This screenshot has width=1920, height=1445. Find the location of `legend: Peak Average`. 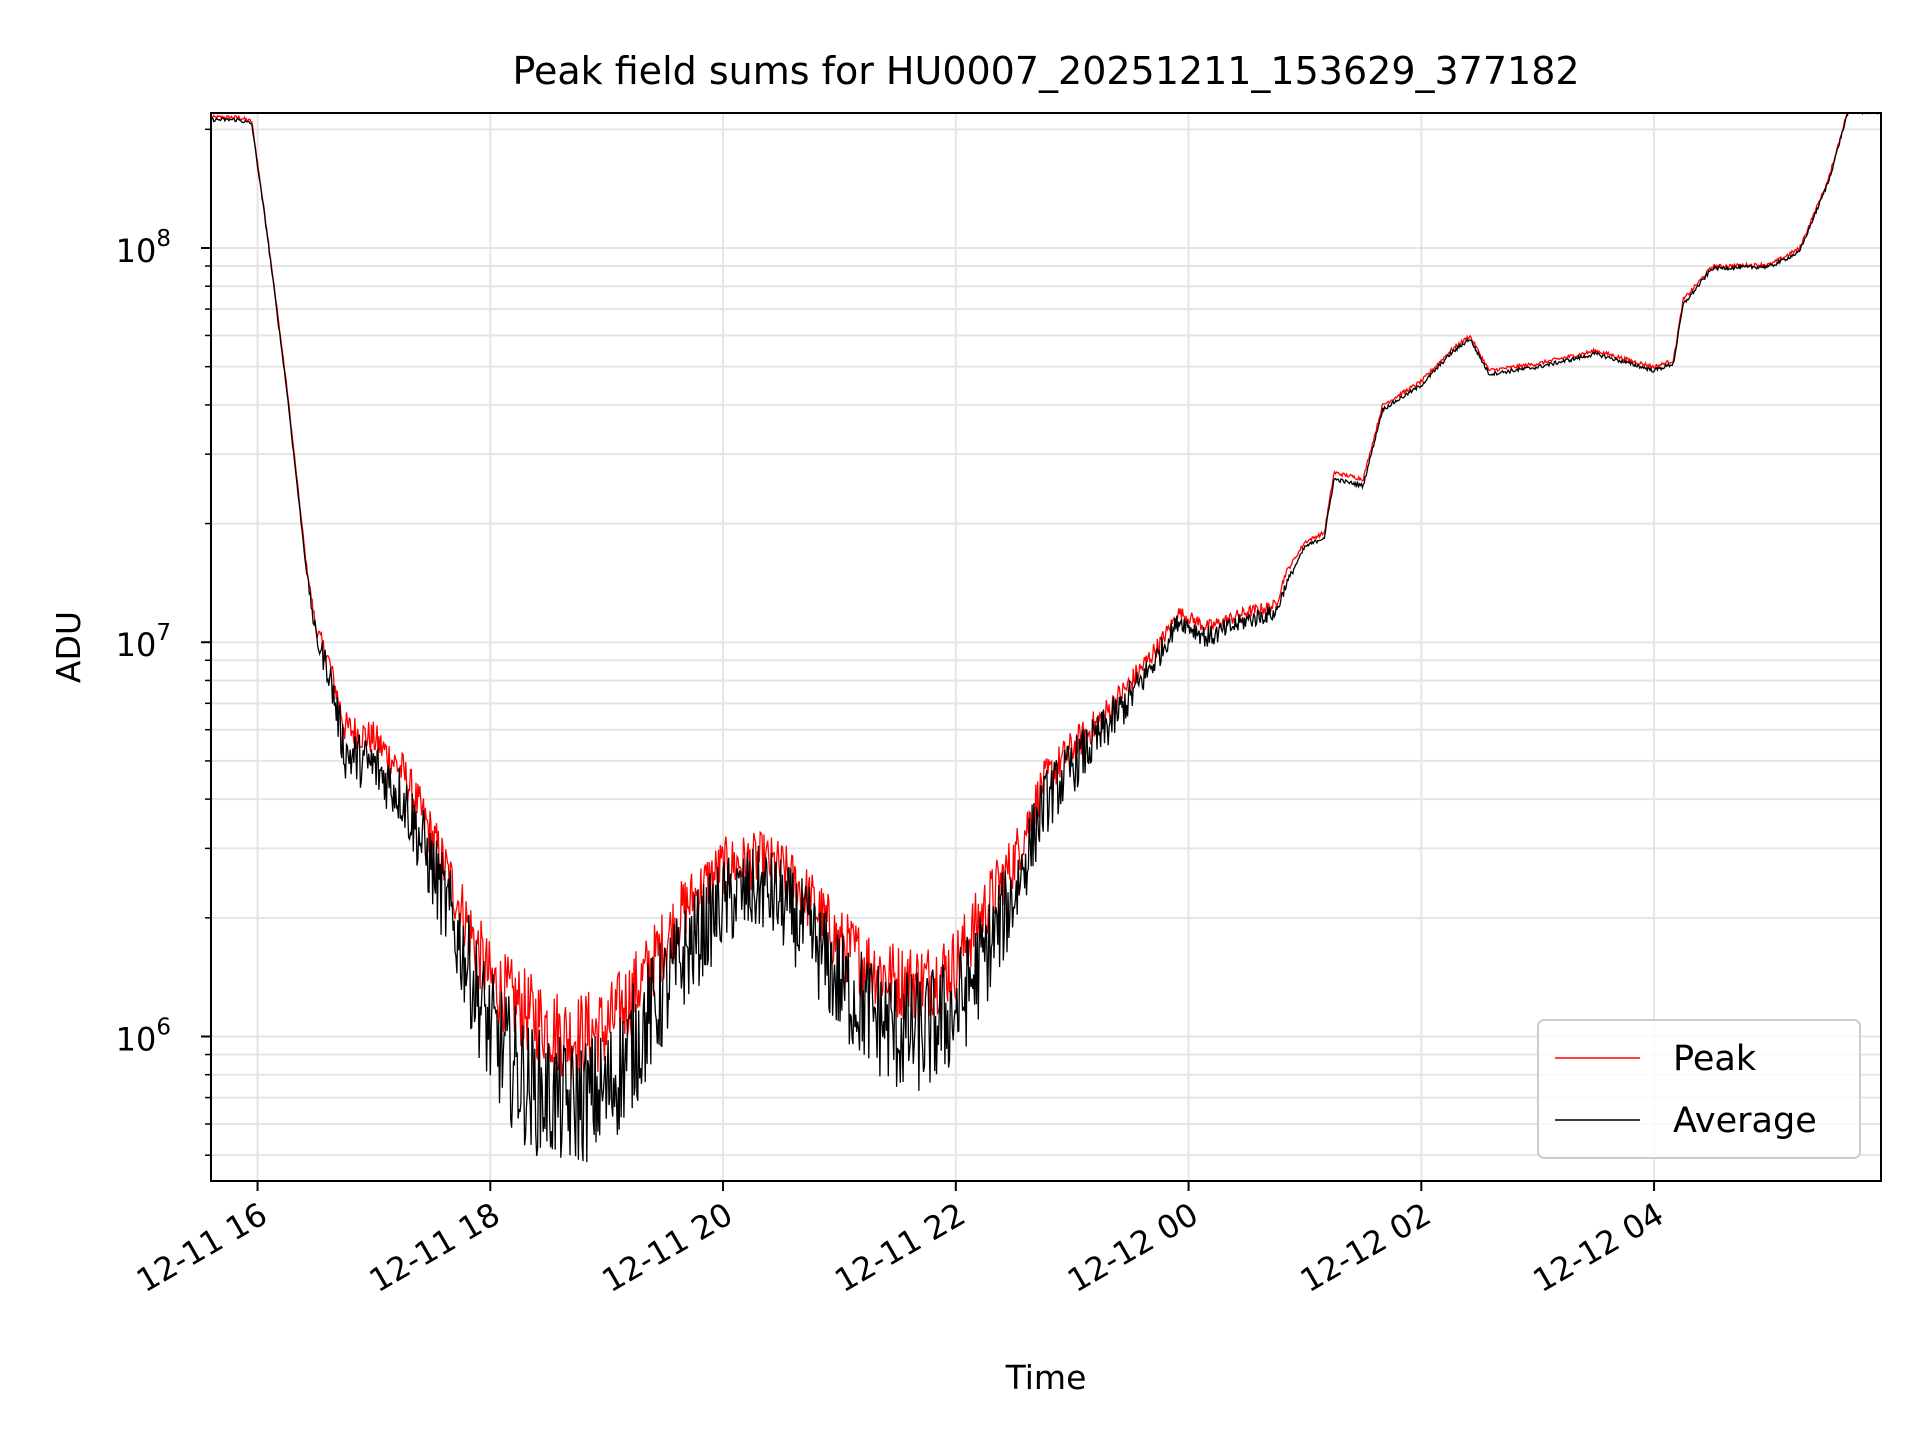

legend: Peak Average is located at coordinates (1699, 1089).